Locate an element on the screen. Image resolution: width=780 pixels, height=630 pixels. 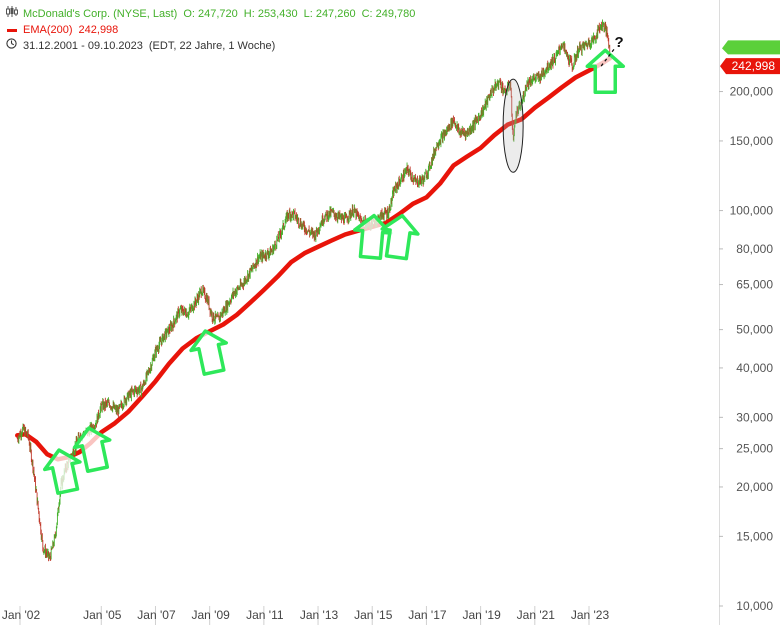
ema-swatch is located at coordinates (12, 30).